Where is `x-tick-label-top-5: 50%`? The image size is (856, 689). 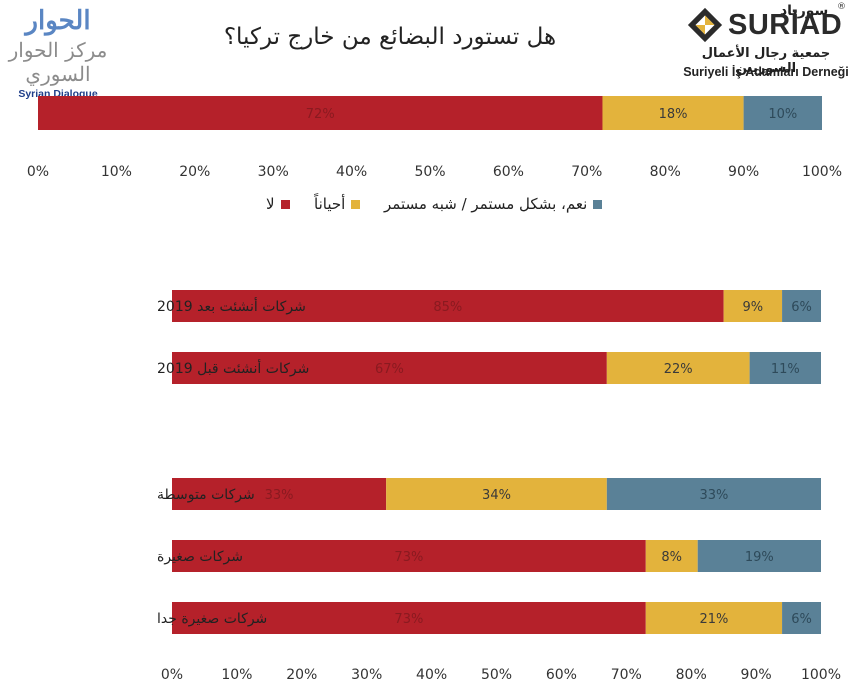
x-tick-label-top-5: 50% is located at coordinates (429, 172).